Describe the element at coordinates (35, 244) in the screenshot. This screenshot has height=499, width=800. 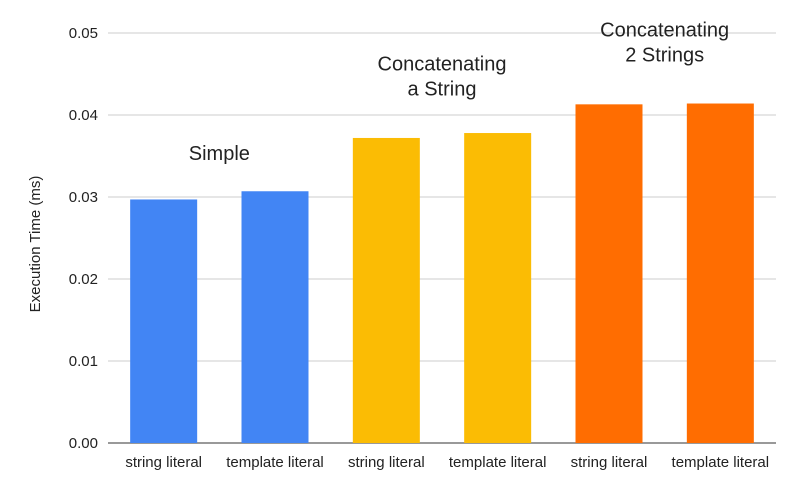
I see `y-axis-title: Execution Time (ms)` at that location.